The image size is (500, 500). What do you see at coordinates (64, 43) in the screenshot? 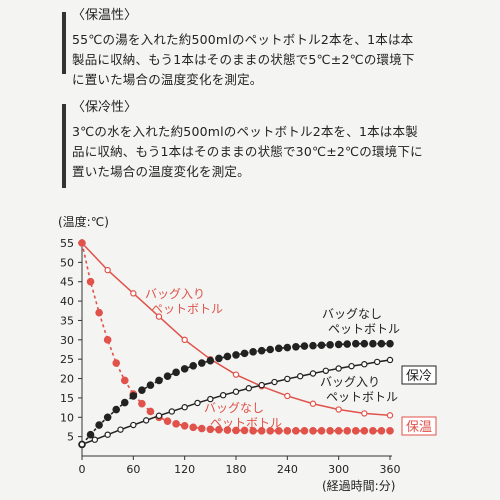
I see `section-bar` at bounding box center [64, 43].